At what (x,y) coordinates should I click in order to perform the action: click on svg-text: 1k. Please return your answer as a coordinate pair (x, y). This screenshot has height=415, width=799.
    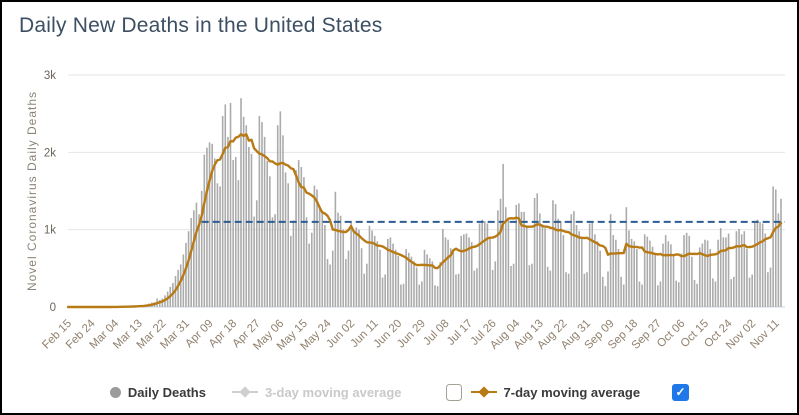
    Looking at the image, I should click on (50, 231).